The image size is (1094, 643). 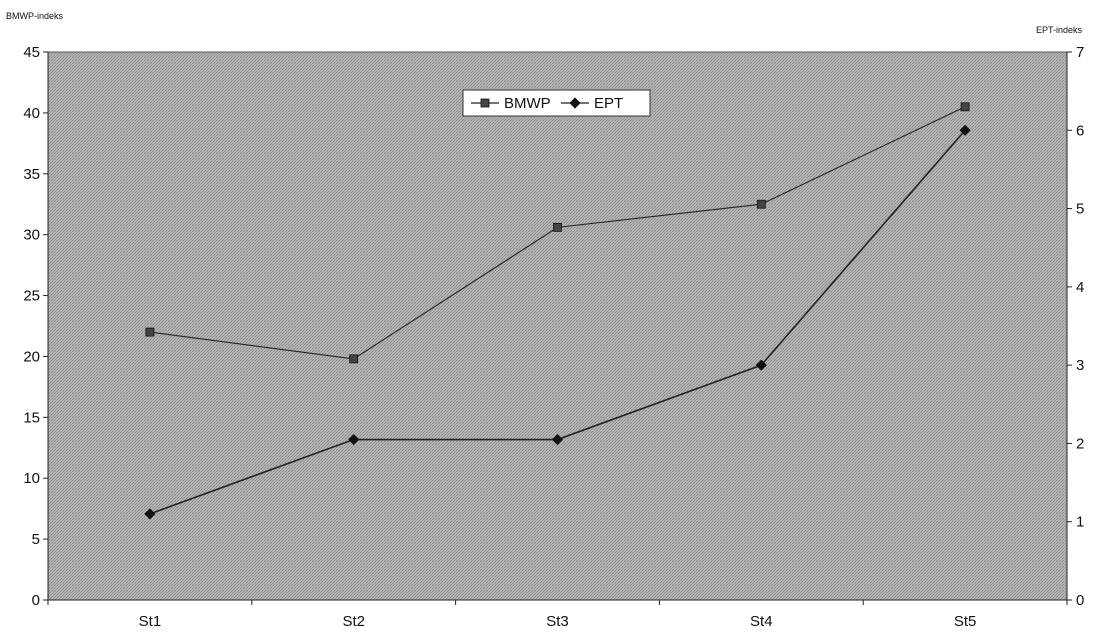 I want to click on right-axis-title: EPT-indeks, so click(x=1059, y=30).